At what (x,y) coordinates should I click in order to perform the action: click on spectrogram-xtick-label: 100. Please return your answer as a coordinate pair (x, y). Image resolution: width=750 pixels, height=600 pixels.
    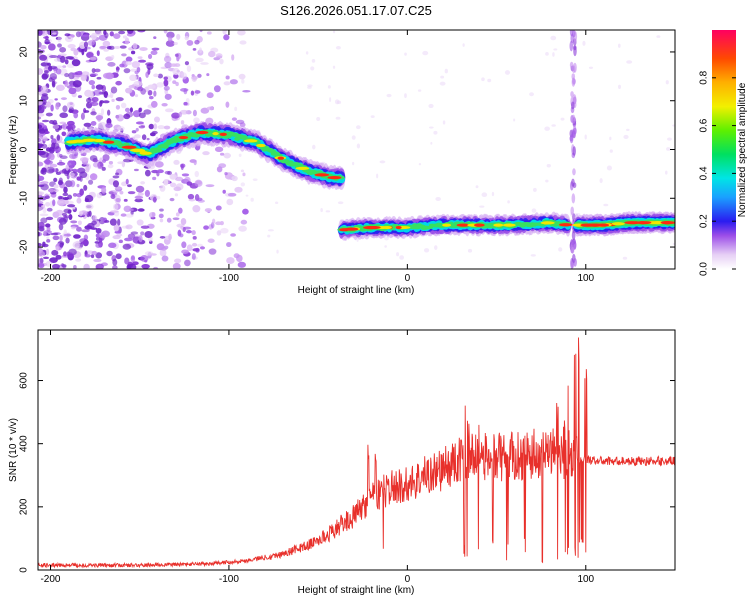
    Looking at the image, I should click on (585, 278).